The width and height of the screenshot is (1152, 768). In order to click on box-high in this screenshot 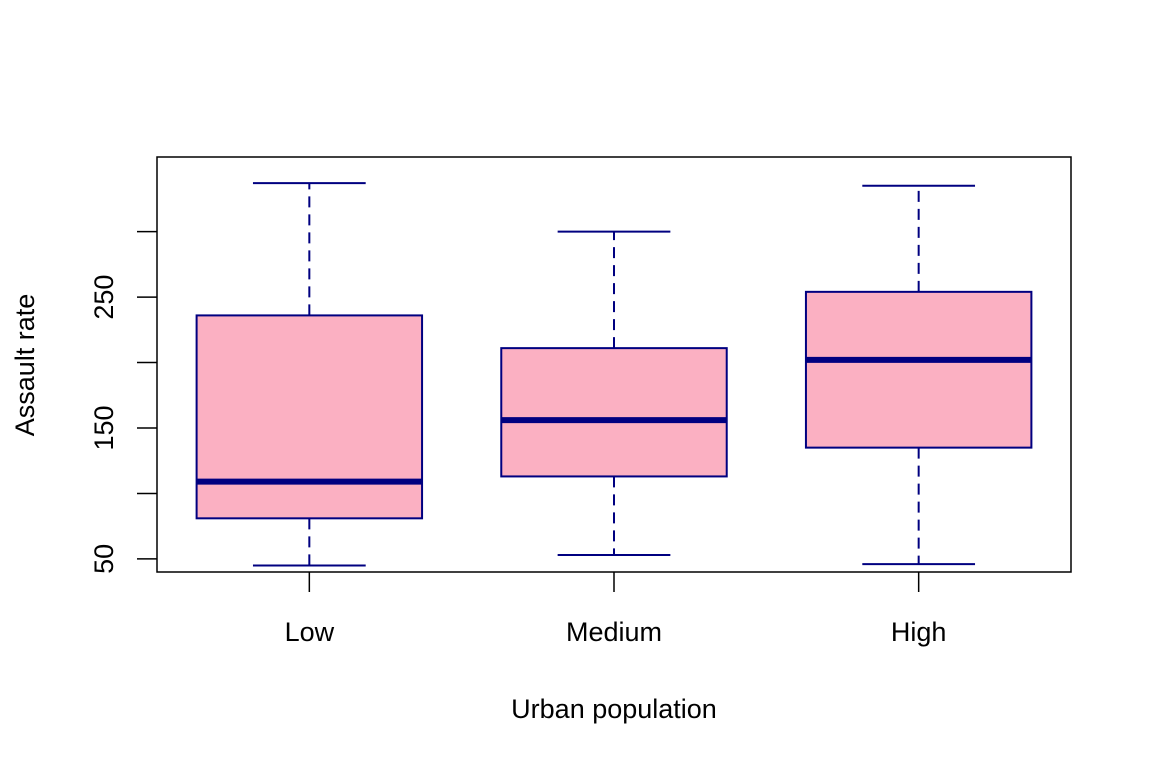, I will do `click(918, 375)`.